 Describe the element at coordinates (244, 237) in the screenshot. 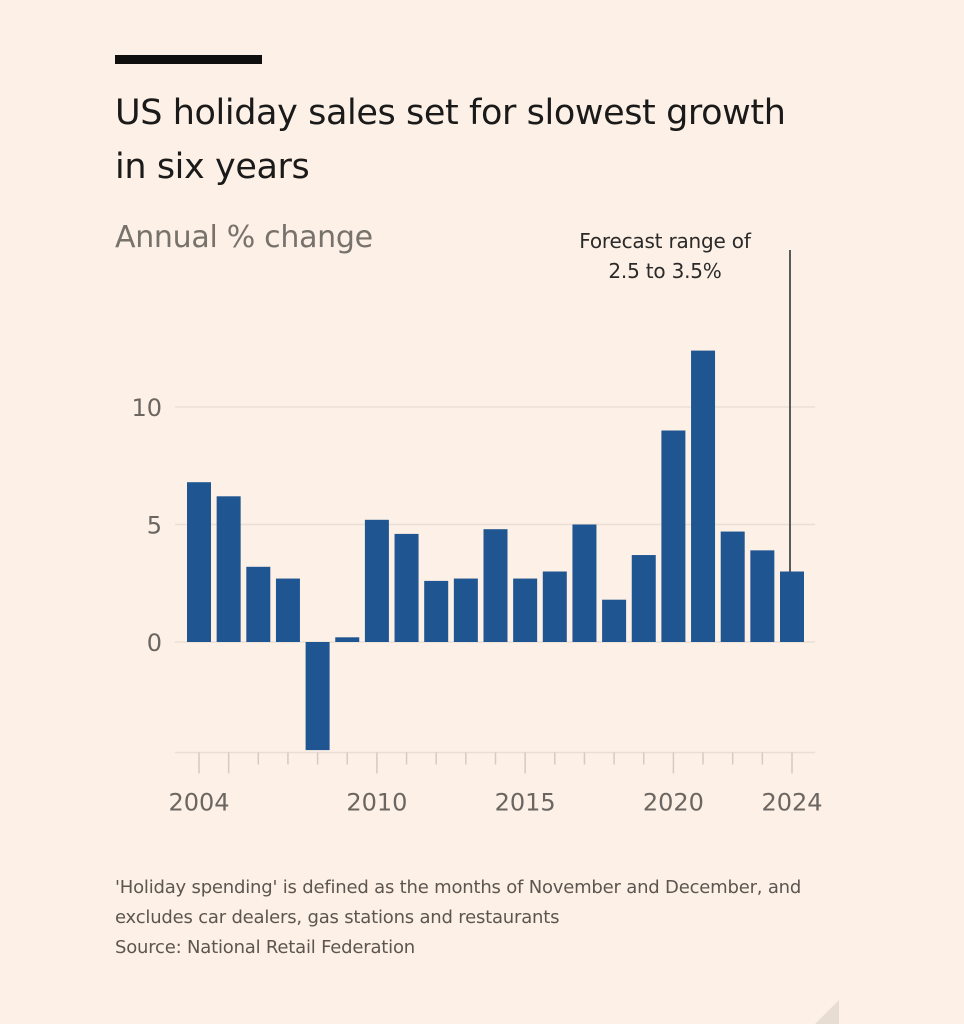

I see `chart-subtitle: Annual % change` at that location.